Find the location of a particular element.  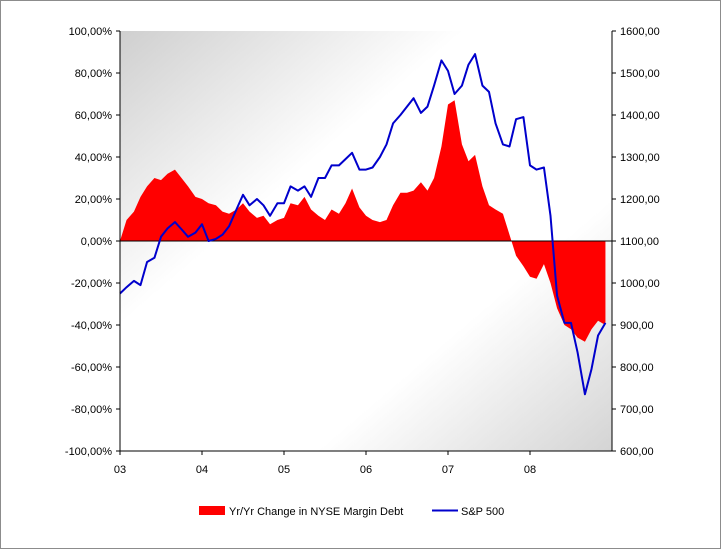

x-tick-label: 05 is located at coordinates (284, 470).